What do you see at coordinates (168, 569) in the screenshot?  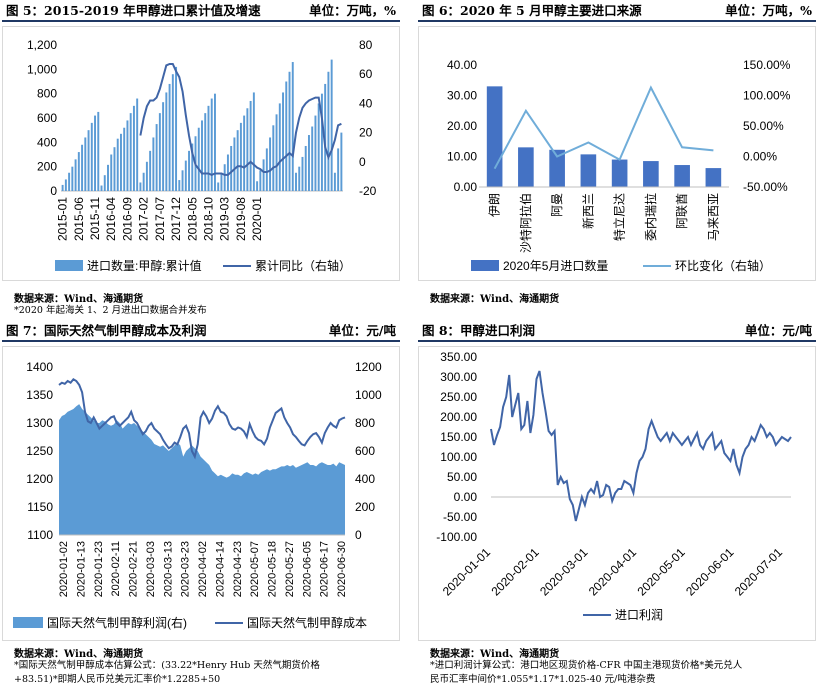 I see `fig7-x-tick: 2020-03-13` at bounding box center [168, 569].